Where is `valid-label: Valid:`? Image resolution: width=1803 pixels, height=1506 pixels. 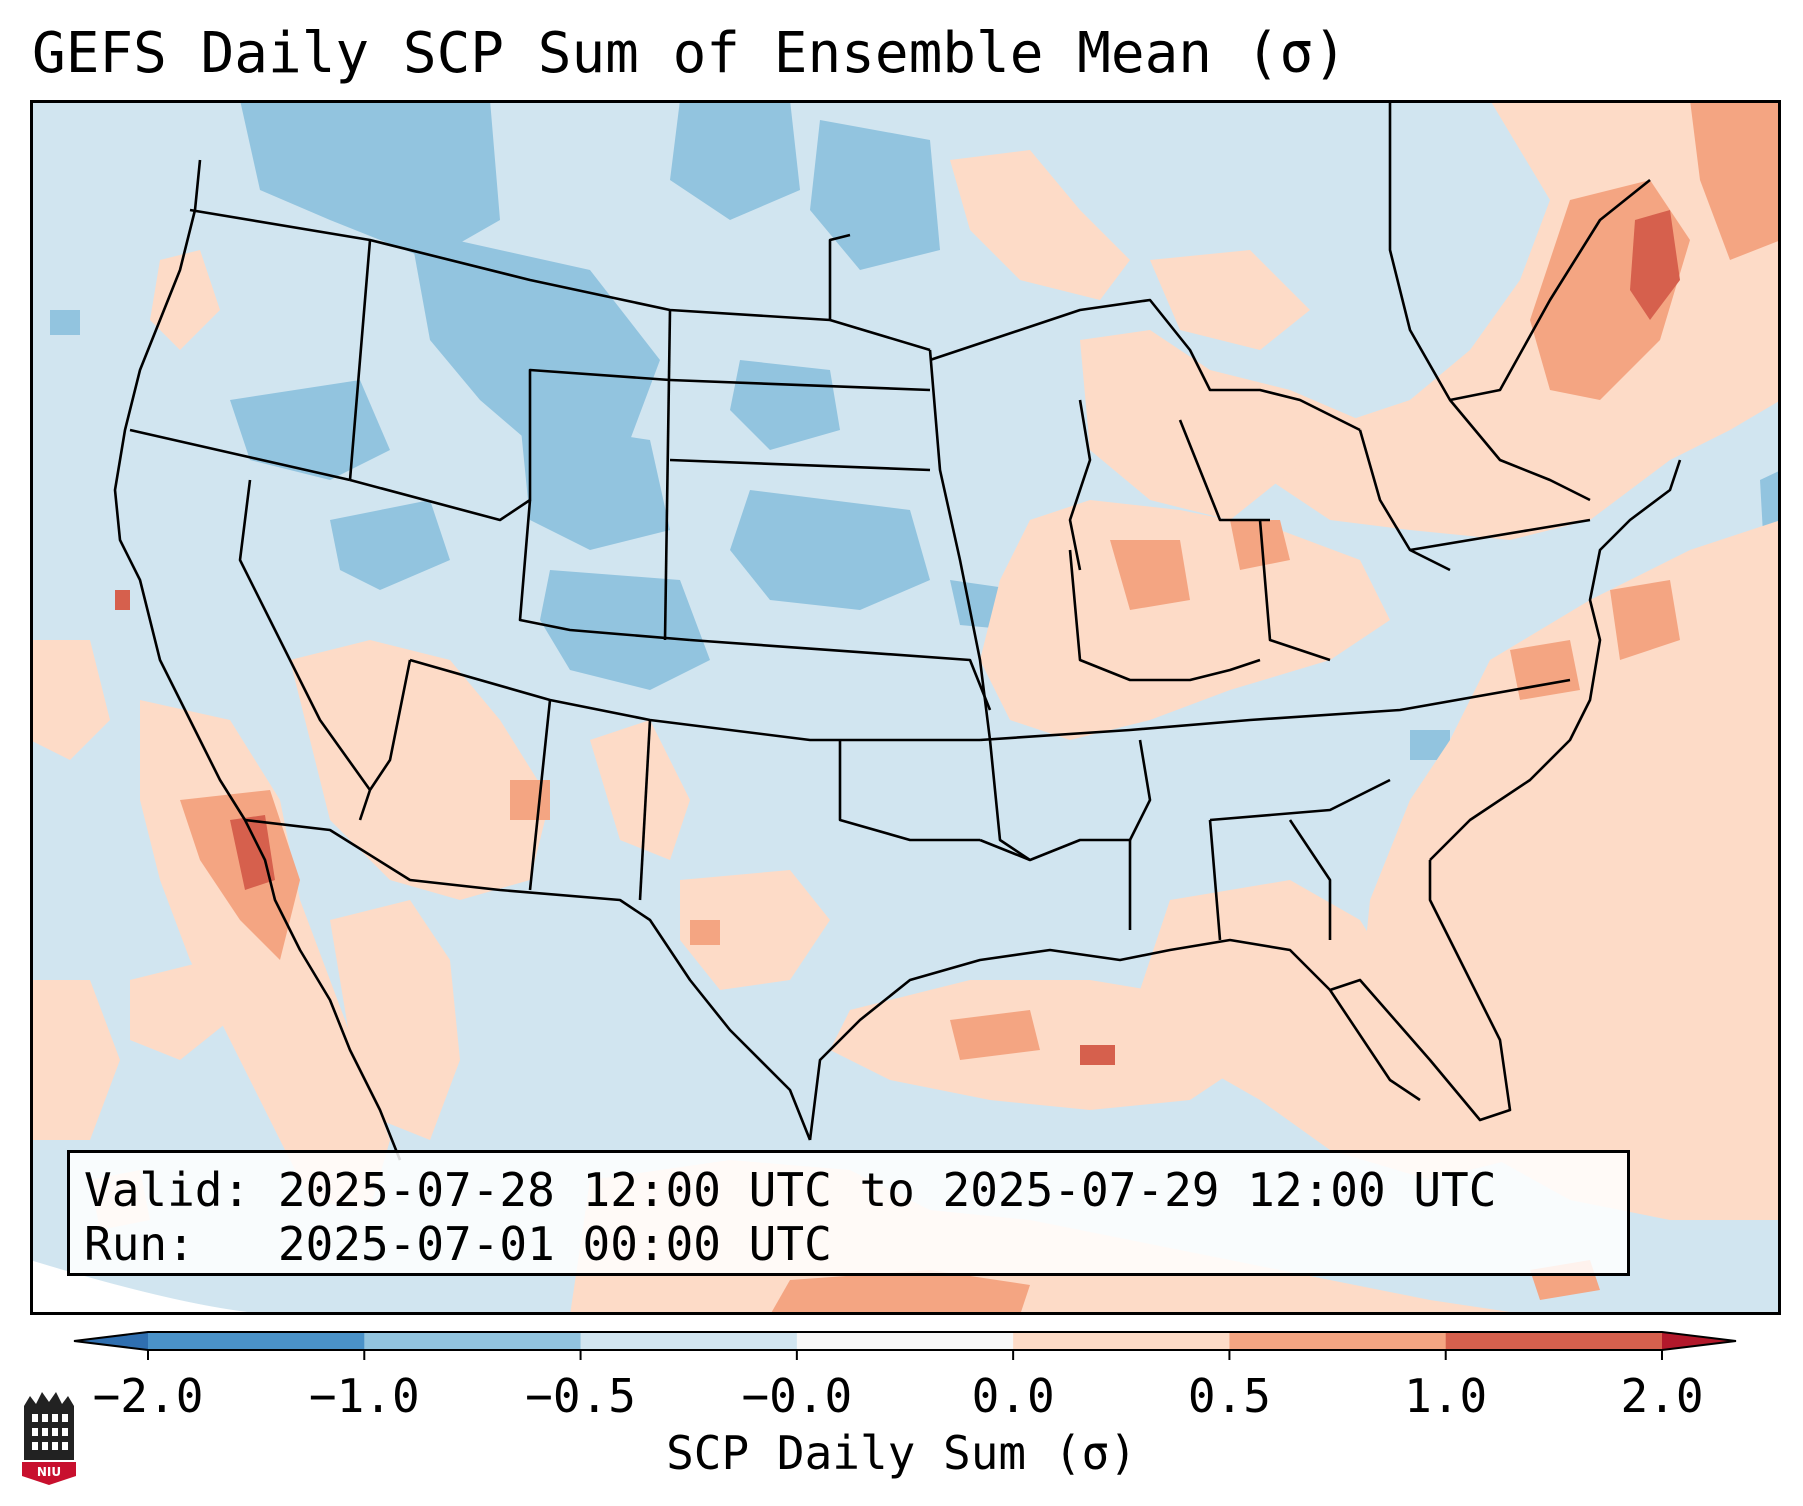 valid-label: Valid: is located at coordinates (167, 1190).